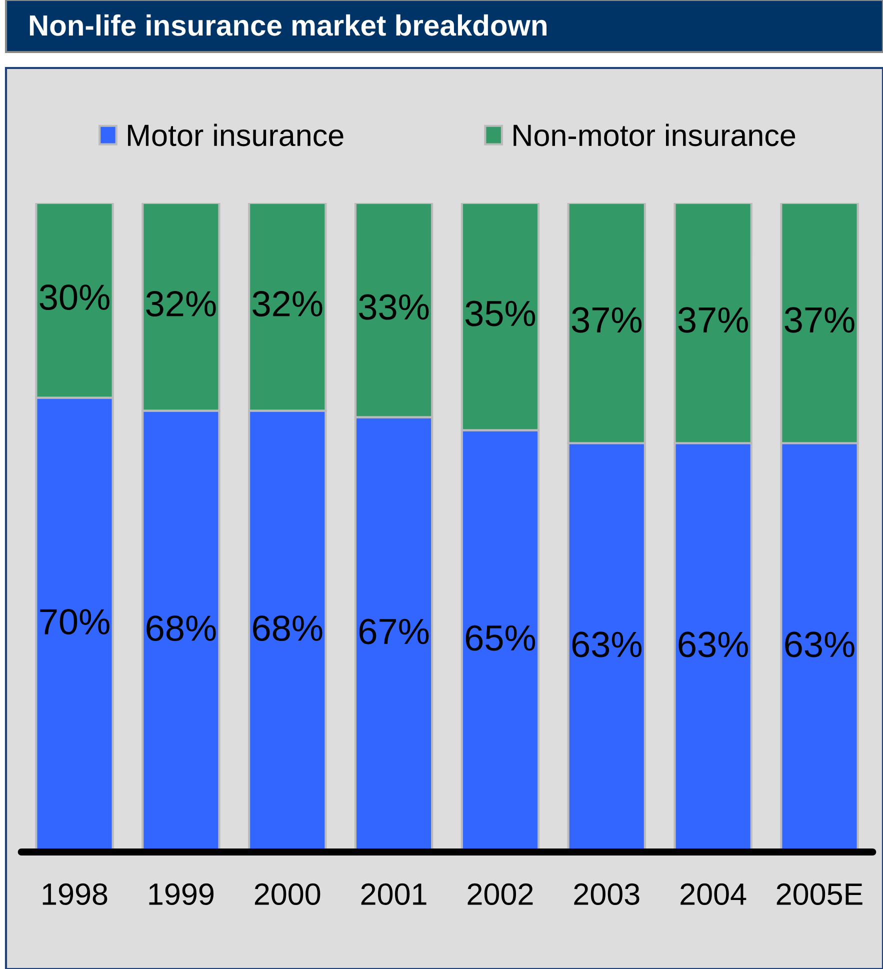 The height and width of the screenshot is (969, 883). Describe the element at coordinates (819, 894) in the screenshot. I see `x-tick-label: 2005E` at that location.